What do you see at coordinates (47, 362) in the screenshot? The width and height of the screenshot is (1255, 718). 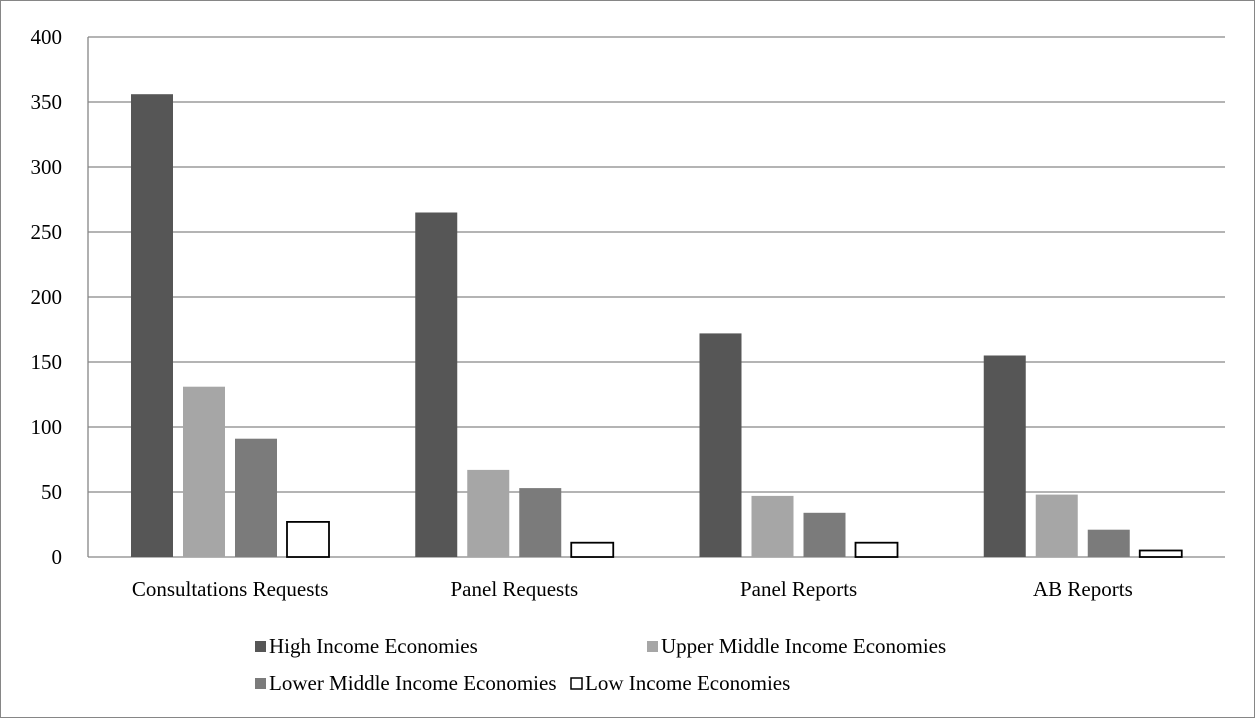 I see `y-tick-label: 150` at bounding box center [47, 362].